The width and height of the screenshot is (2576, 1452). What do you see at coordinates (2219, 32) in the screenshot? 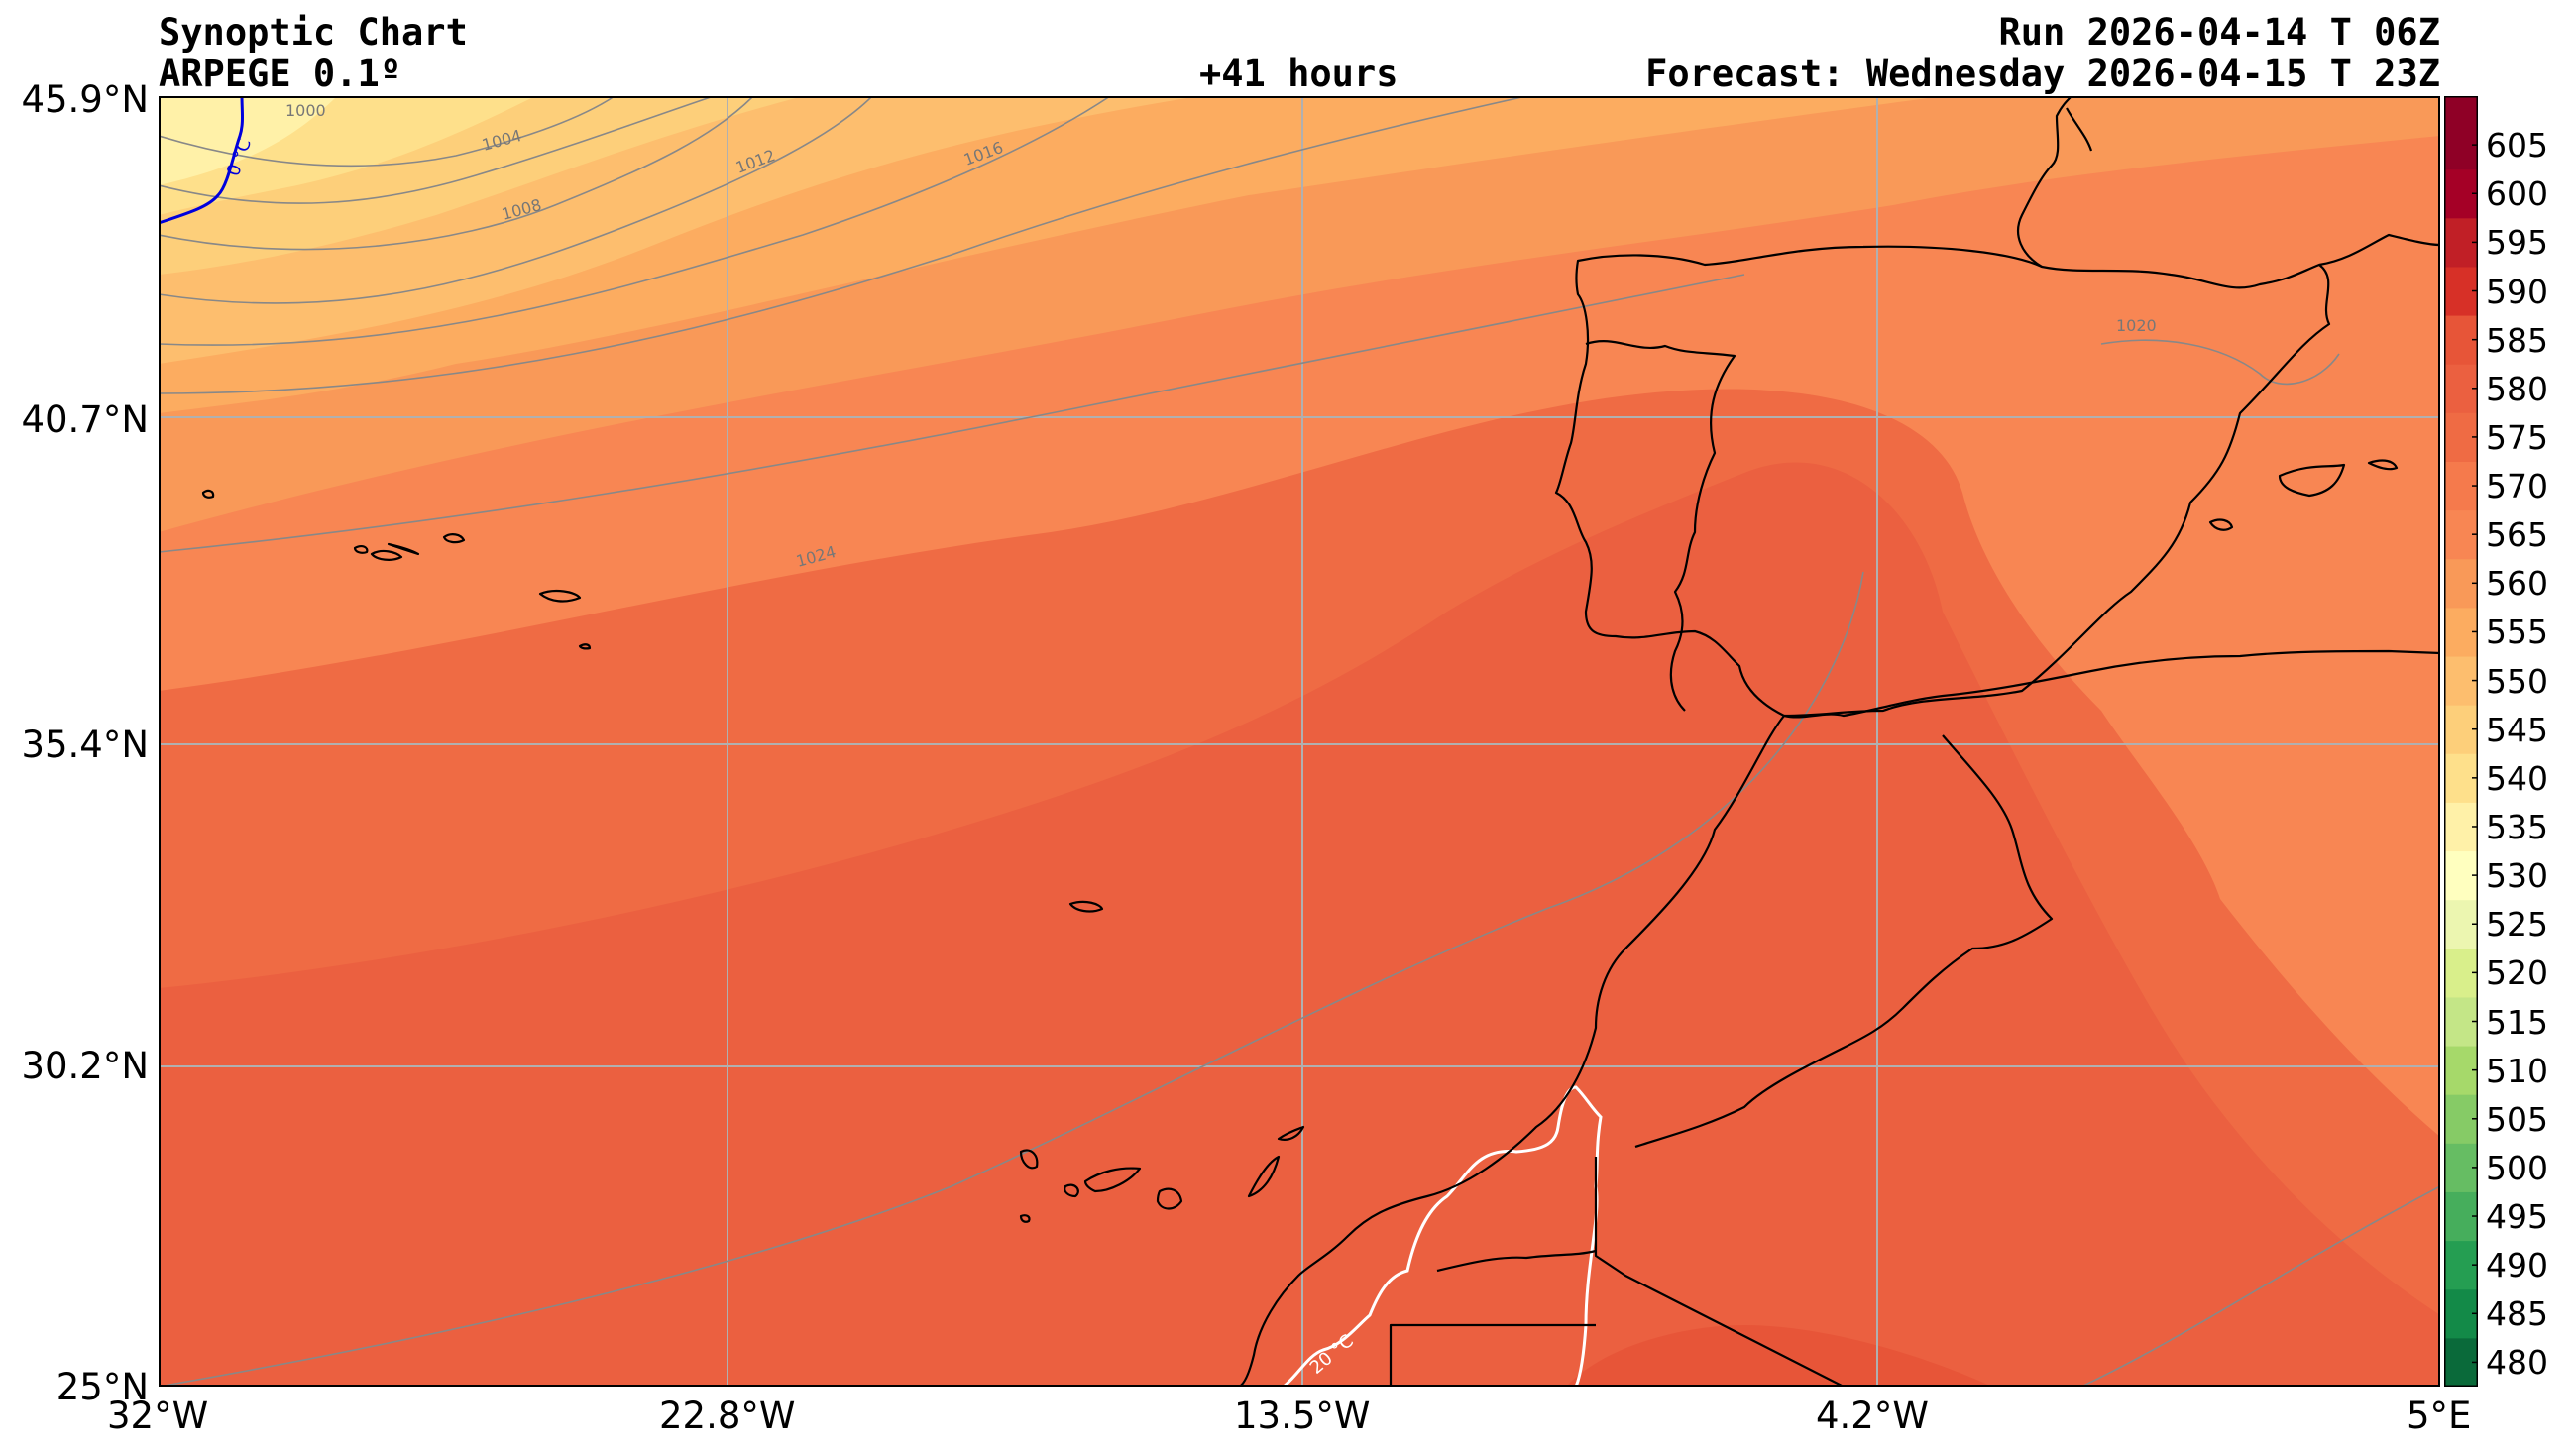
I see `run-time: Run 2026-04-14 T 06Z` at bounding box center [2219, 32].